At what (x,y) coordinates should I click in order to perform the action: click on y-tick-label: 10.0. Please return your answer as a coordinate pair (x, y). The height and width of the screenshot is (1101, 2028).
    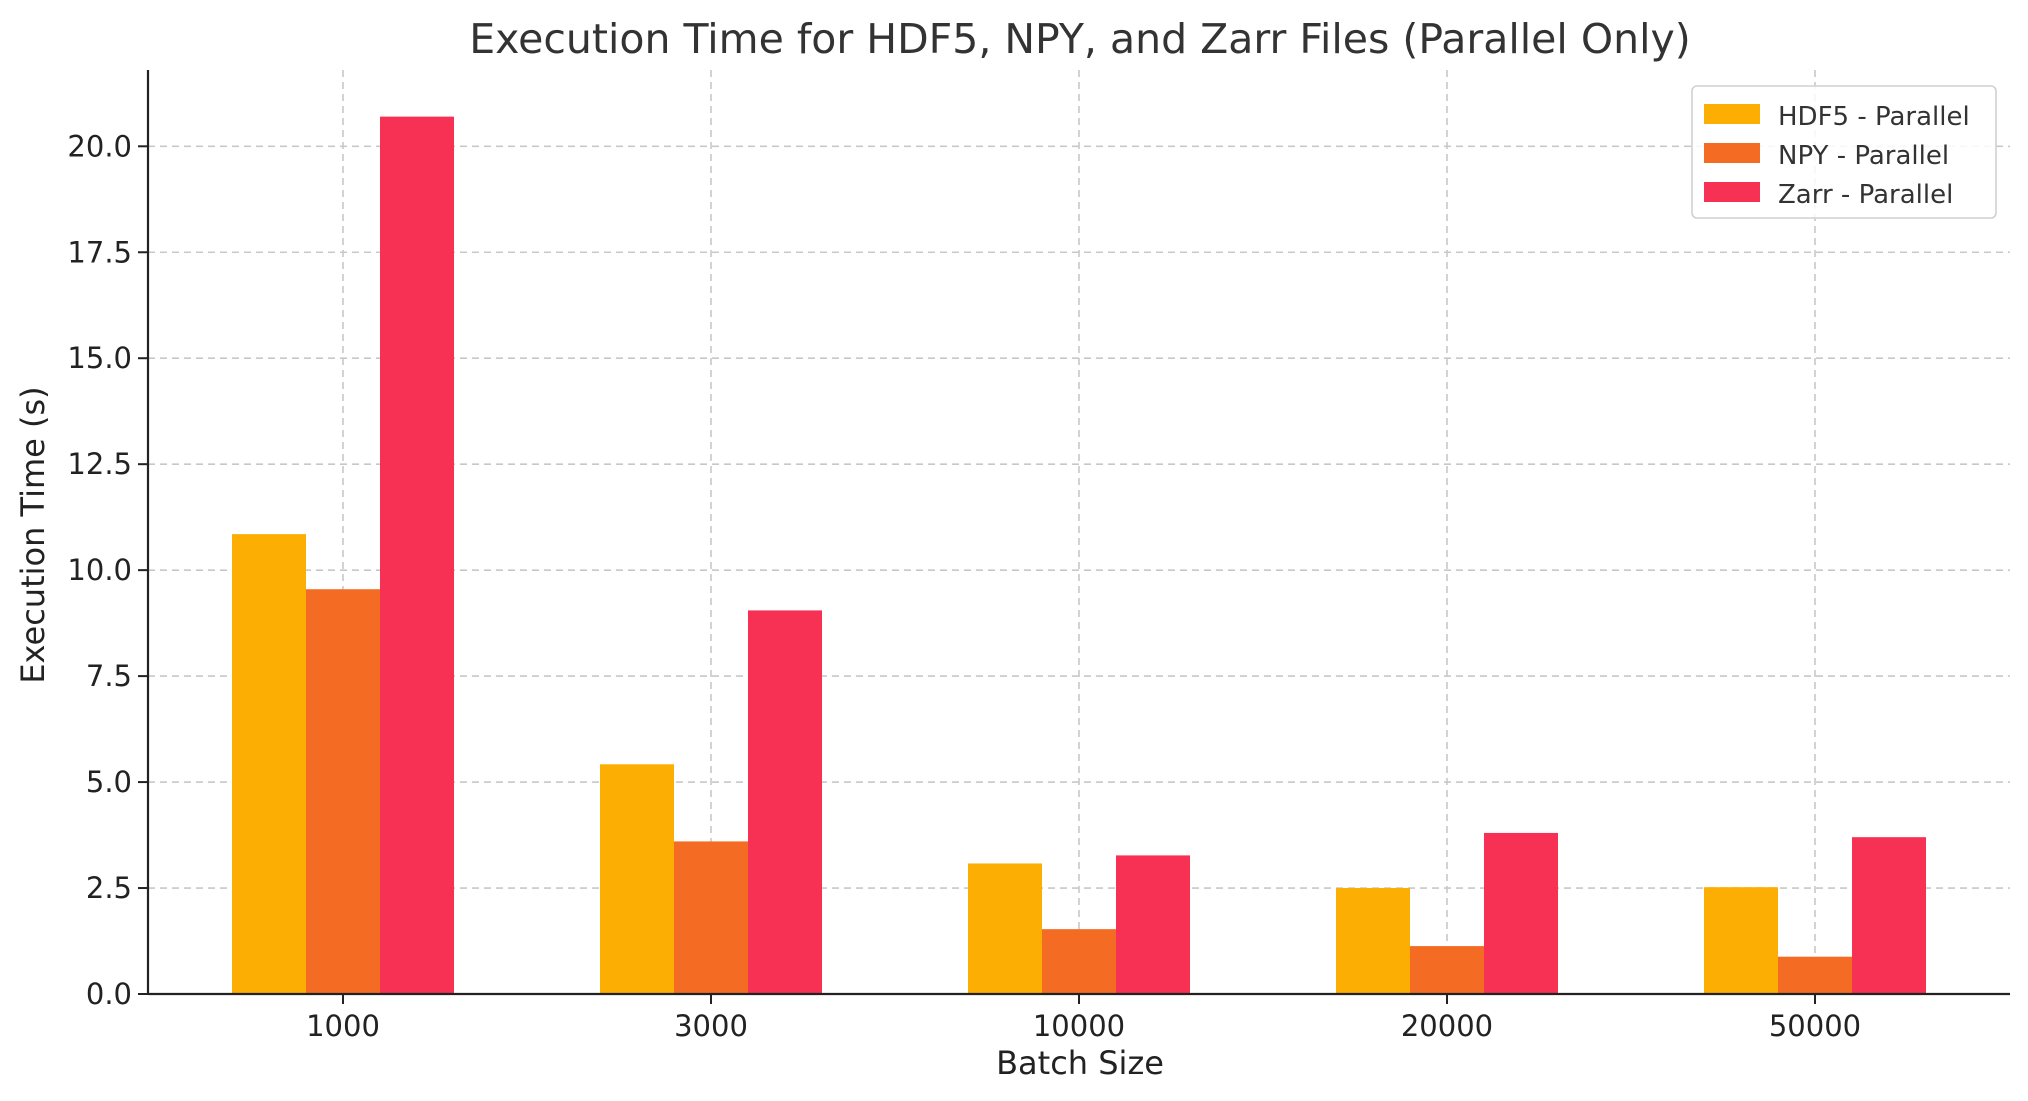
    Looking at the image, I should click on (99, 570).